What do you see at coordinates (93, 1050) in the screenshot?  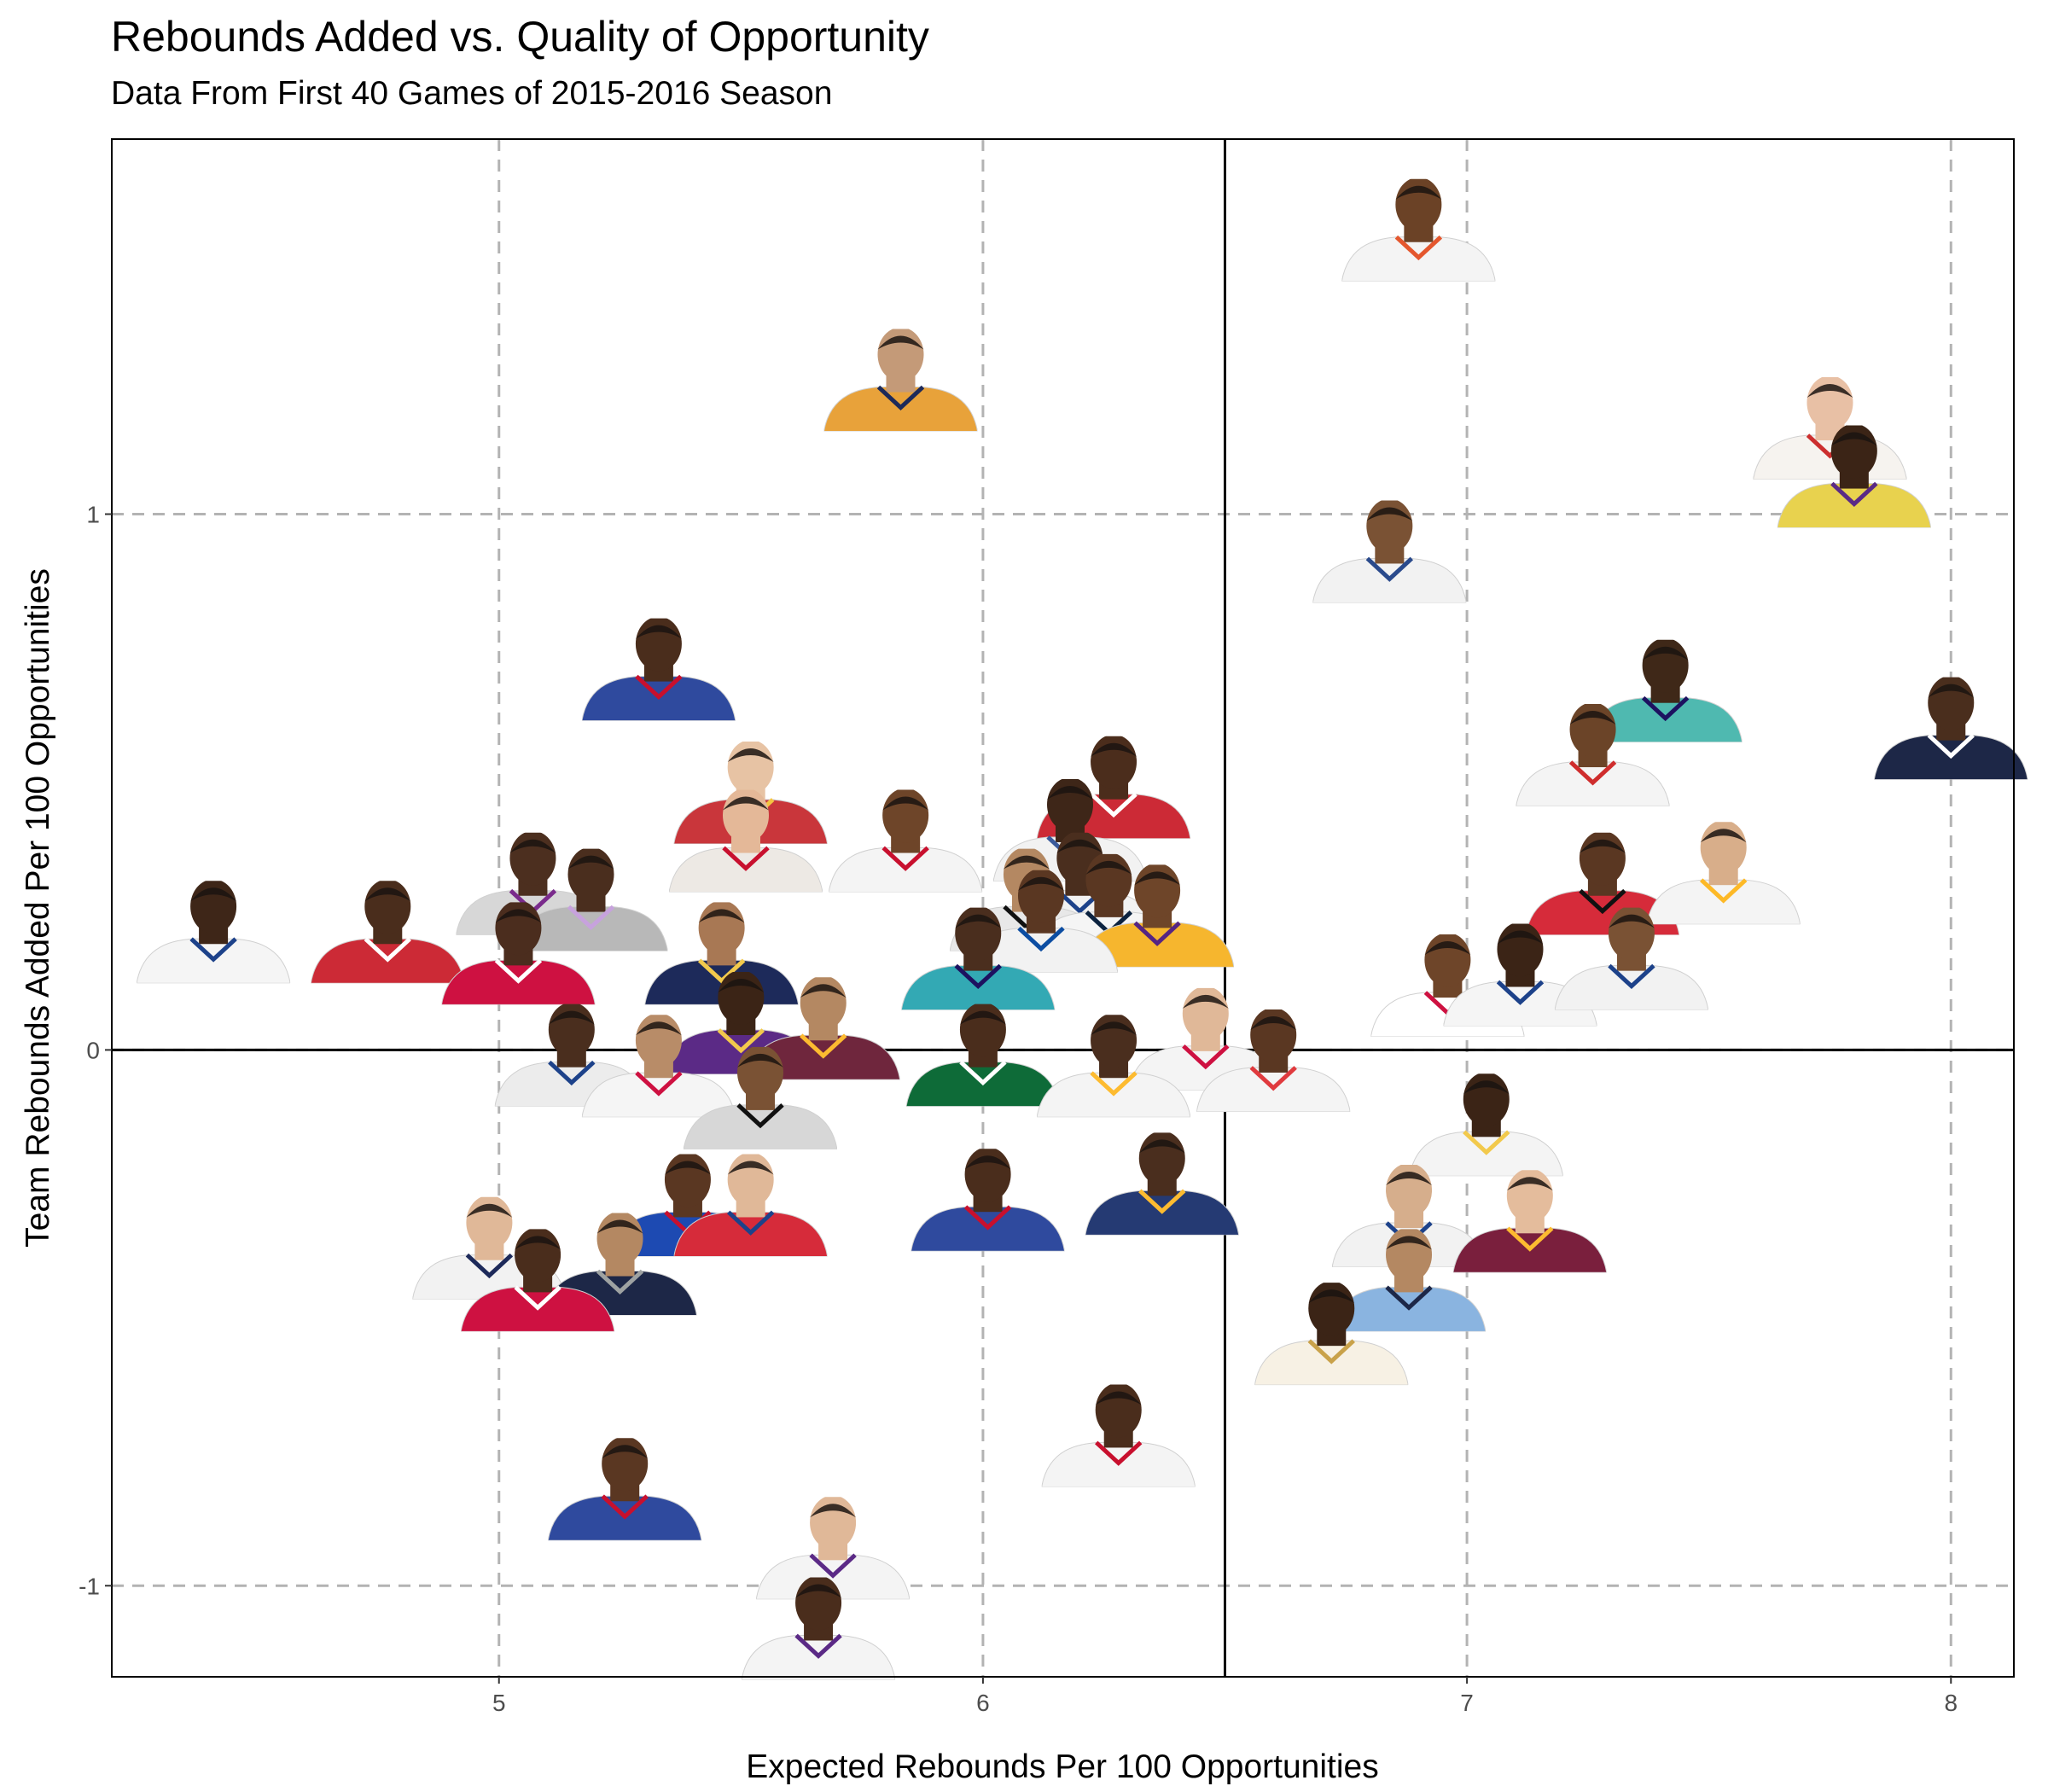 I see `y-tick-label: 0` at bounding box center [93, 1050].